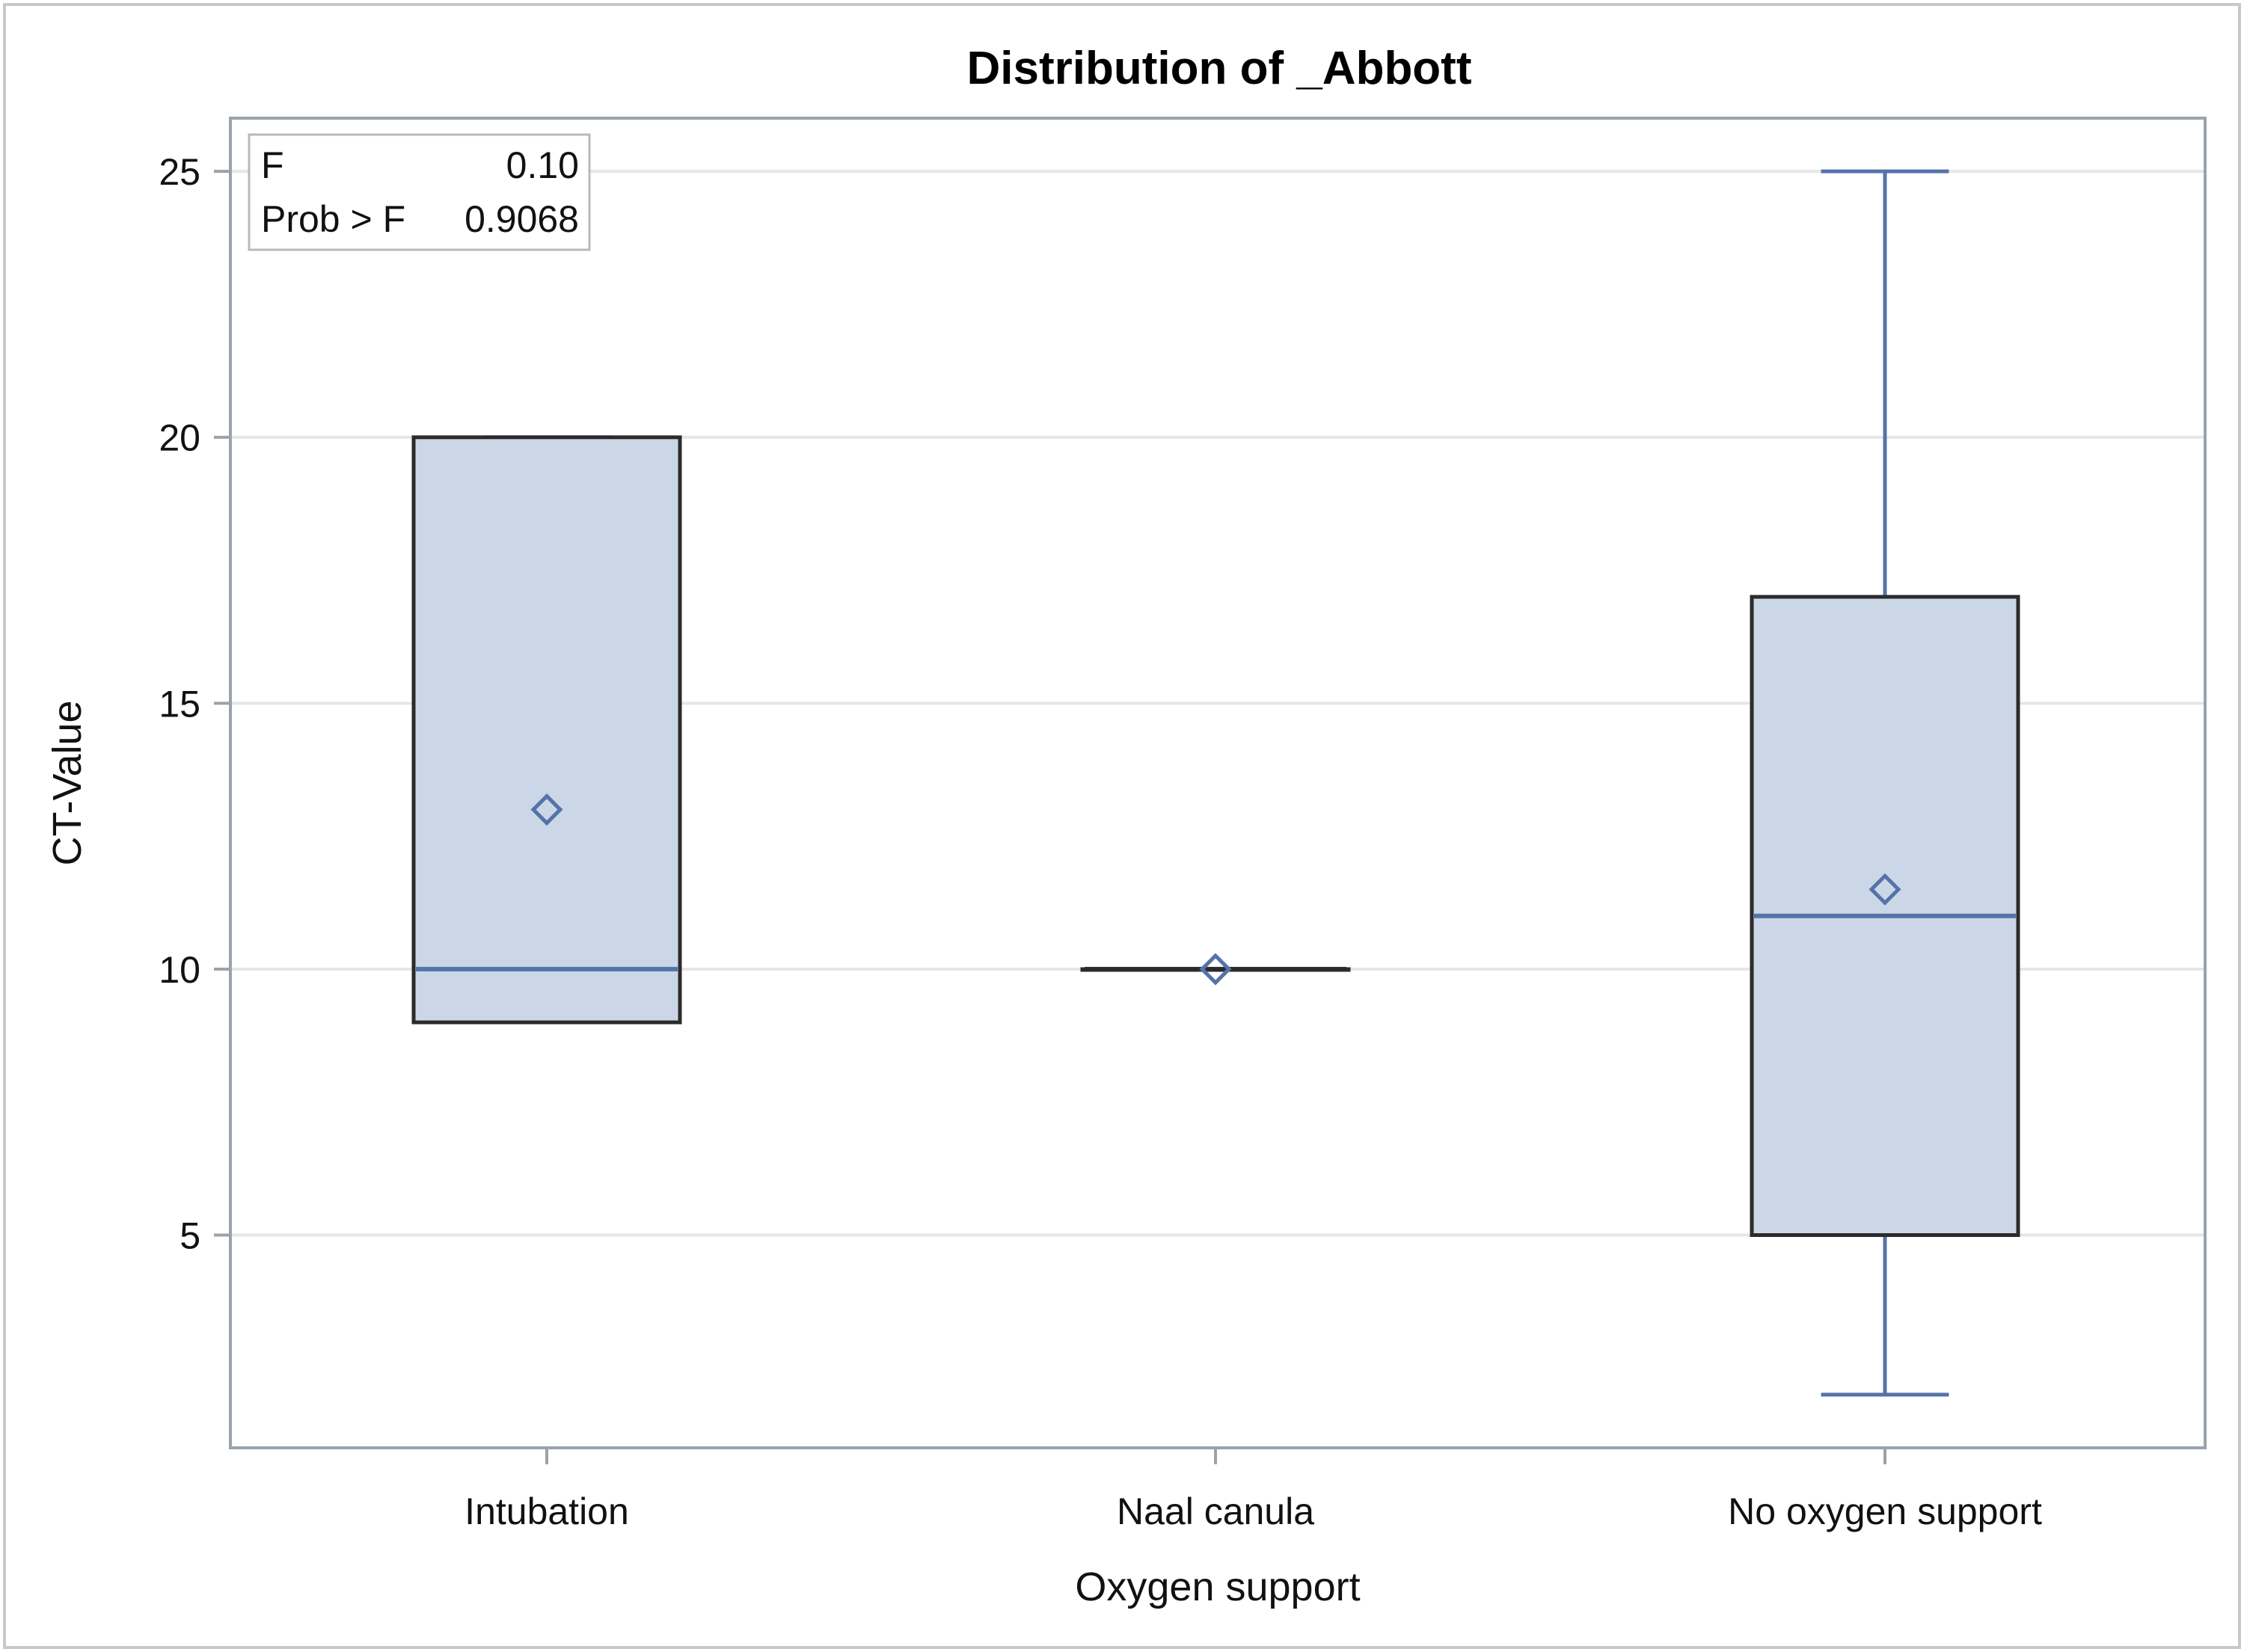 The image size is (2244, 1652). I want to click on y-tick-label-10: 10, so click(179, 970).